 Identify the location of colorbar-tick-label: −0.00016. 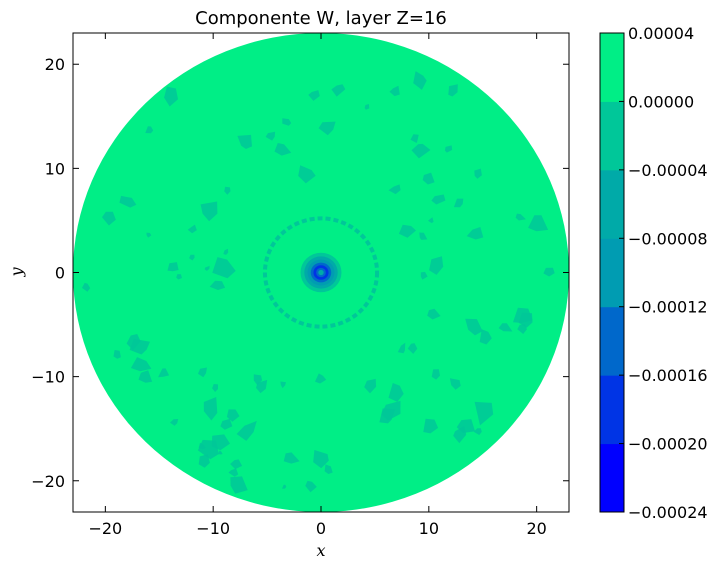
(668, 375).